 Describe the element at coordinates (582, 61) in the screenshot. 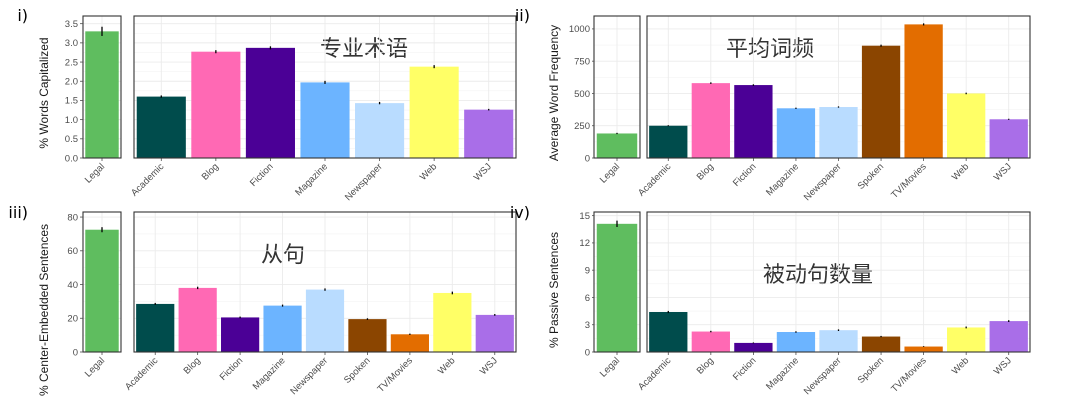

I see `y-tick-label: 750` at that location.